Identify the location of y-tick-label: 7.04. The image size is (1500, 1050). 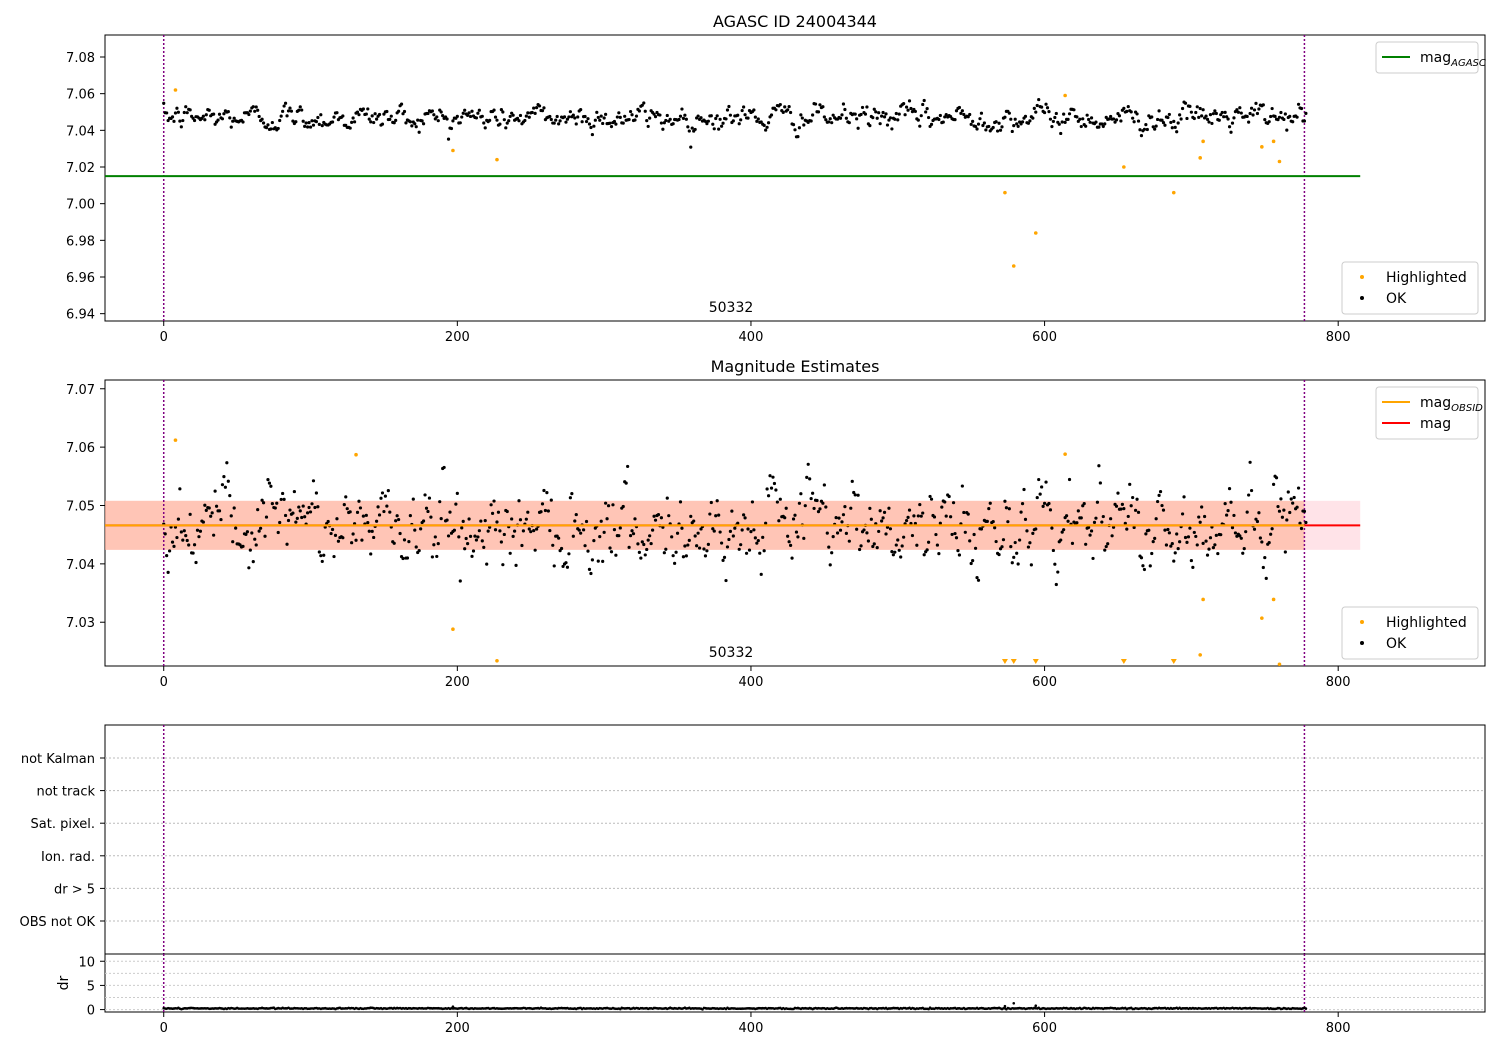
(80, 131).